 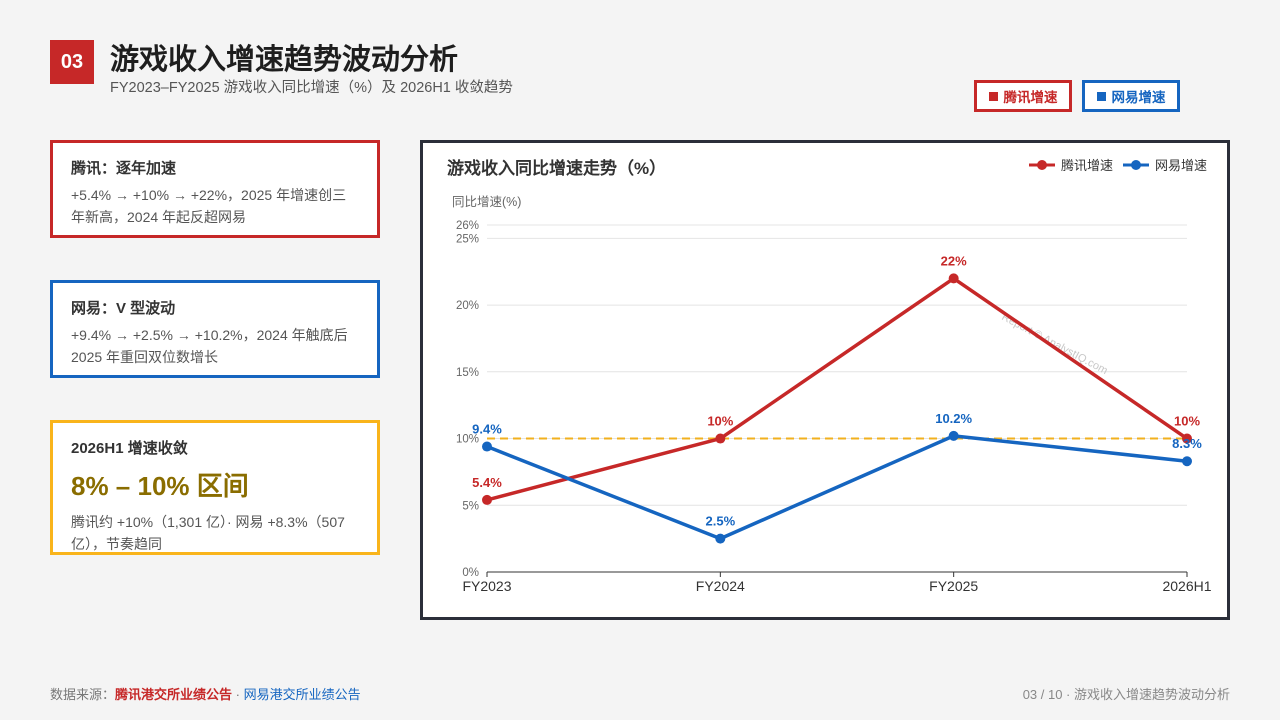 I want to click on x-tick-label: FY2024, so click(x=720, y=586).